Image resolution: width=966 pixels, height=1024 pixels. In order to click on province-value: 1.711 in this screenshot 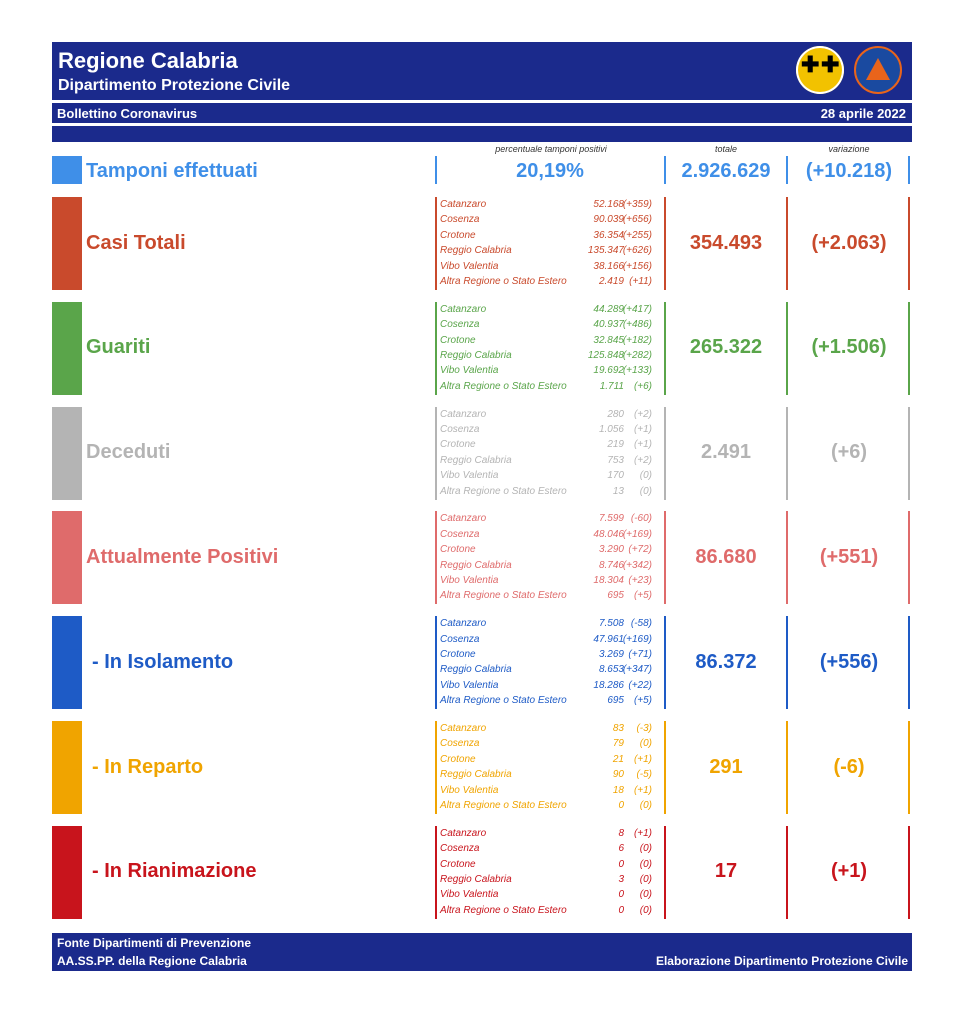, I will do `click(611, 386)`.